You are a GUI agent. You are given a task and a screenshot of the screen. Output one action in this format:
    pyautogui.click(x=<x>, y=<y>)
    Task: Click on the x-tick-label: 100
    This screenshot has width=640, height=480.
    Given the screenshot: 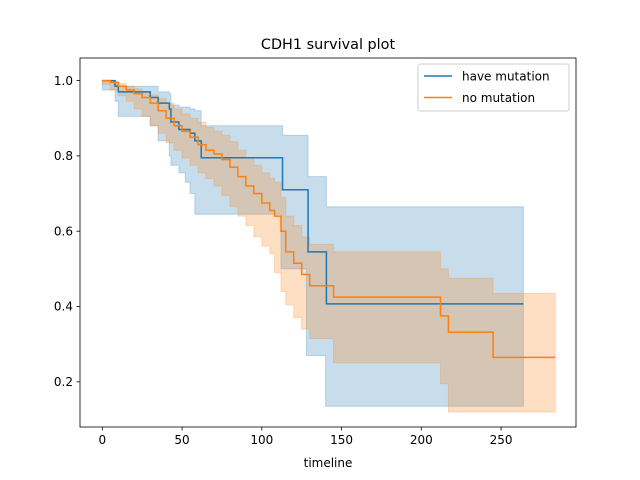 What is the action you would take?
    pyautogui.click(x=261, y=440)
    